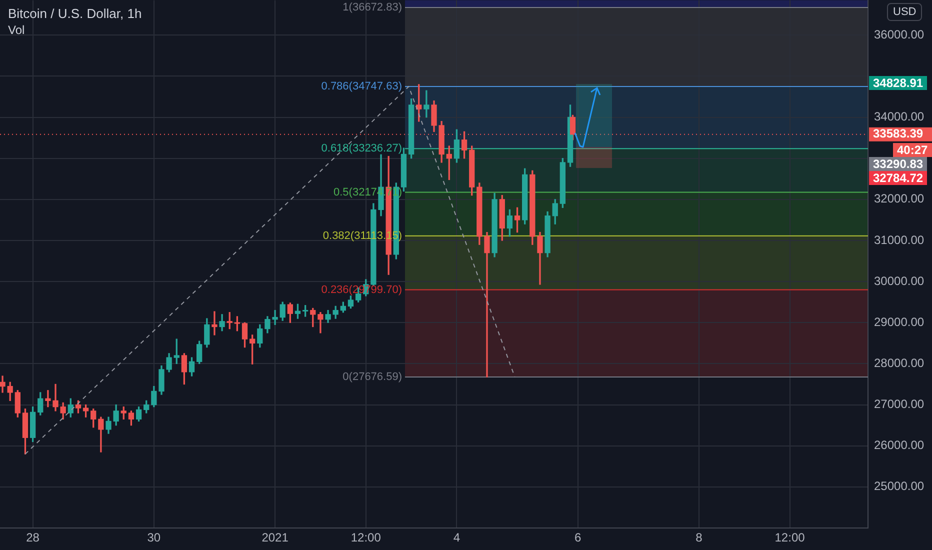  Describe the element at coordinates (912, 150) in the screenshot. I see `text: 40:27` at that location.